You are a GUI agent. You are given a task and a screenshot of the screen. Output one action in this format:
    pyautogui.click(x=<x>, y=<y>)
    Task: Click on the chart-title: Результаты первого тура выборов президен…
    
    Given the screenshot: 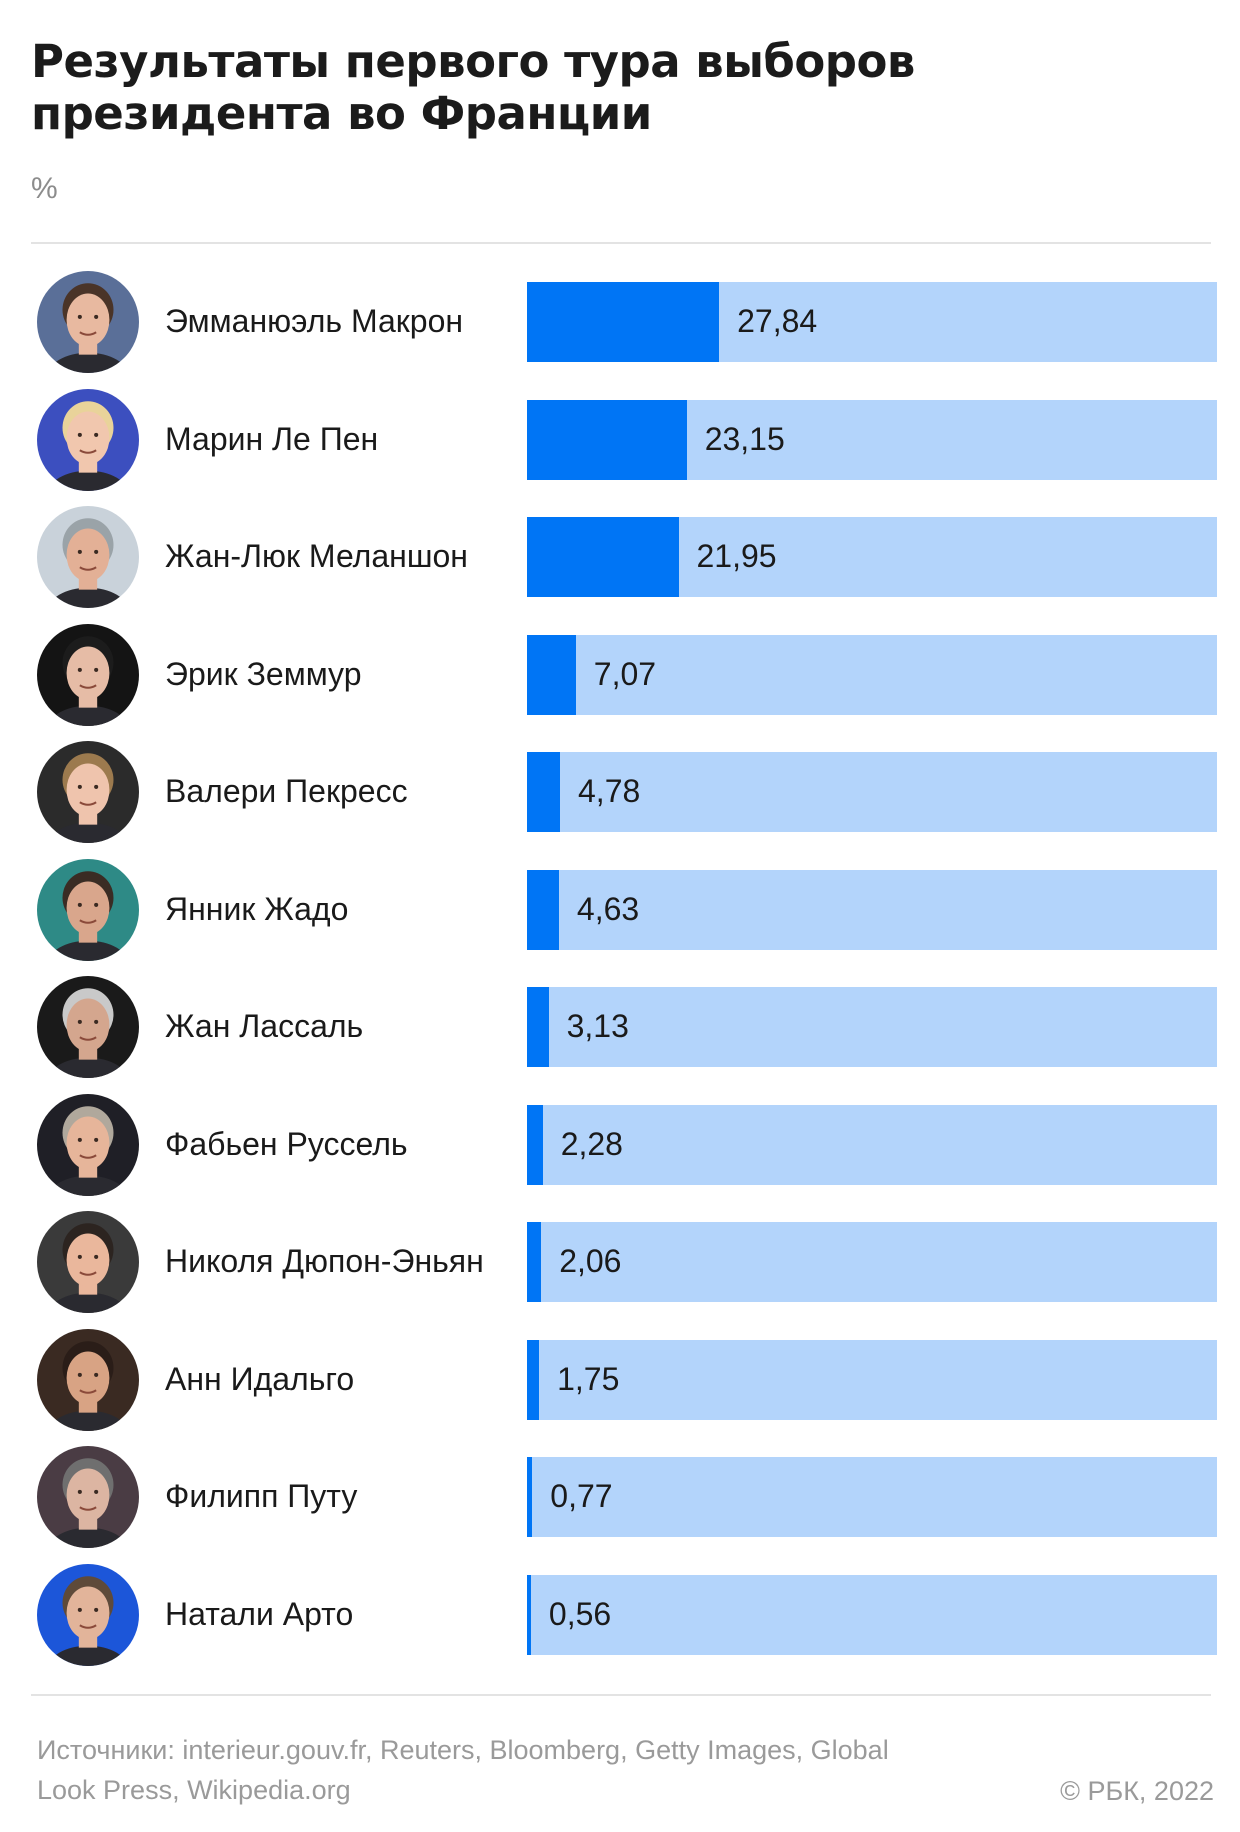 What is the action you would take?
    pyautogui.click(x=473, y=87)
    